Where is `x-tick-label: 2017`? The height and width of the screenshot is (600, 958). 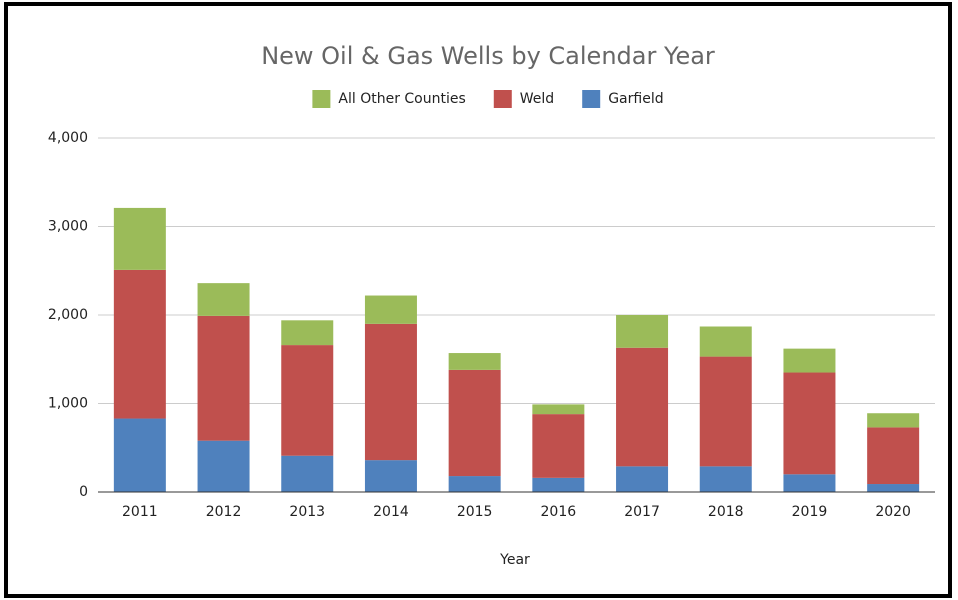 x-tick-label: 2017 is located at coordinates (642, 512).